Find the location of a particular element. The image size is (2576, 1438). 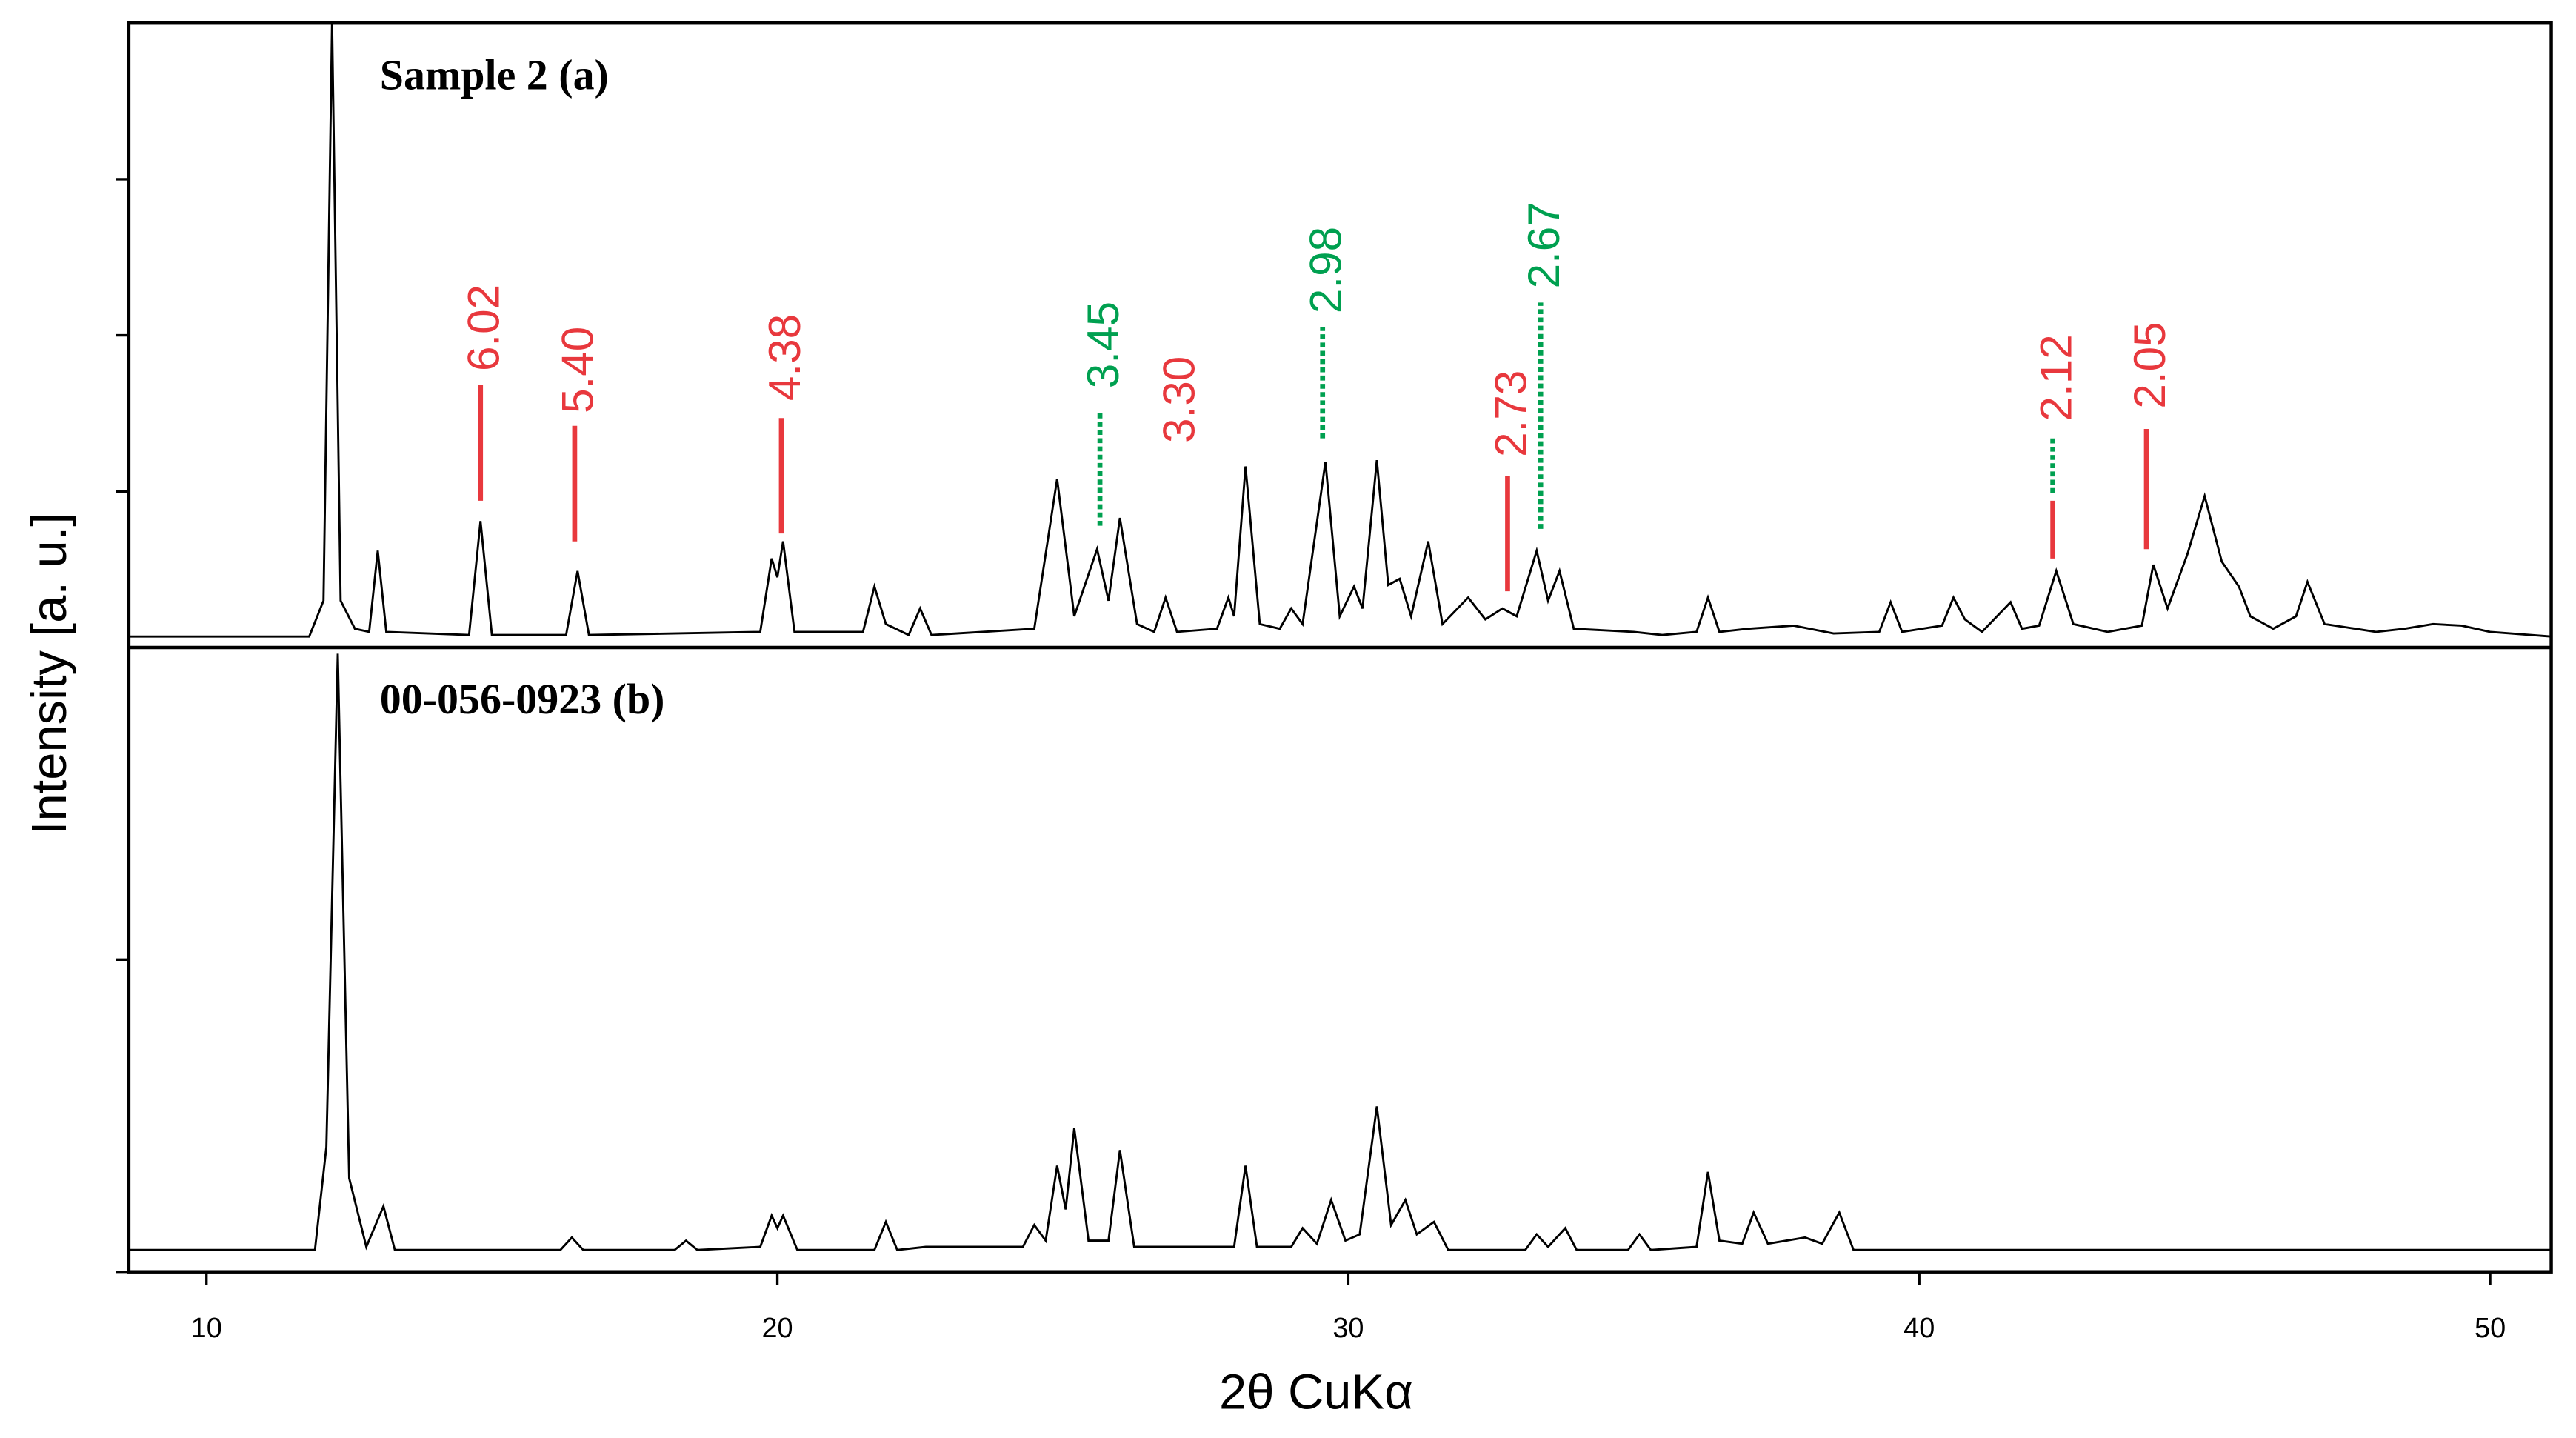

d-spacing-label: 2.73 is located at coordinates (1510, 414).